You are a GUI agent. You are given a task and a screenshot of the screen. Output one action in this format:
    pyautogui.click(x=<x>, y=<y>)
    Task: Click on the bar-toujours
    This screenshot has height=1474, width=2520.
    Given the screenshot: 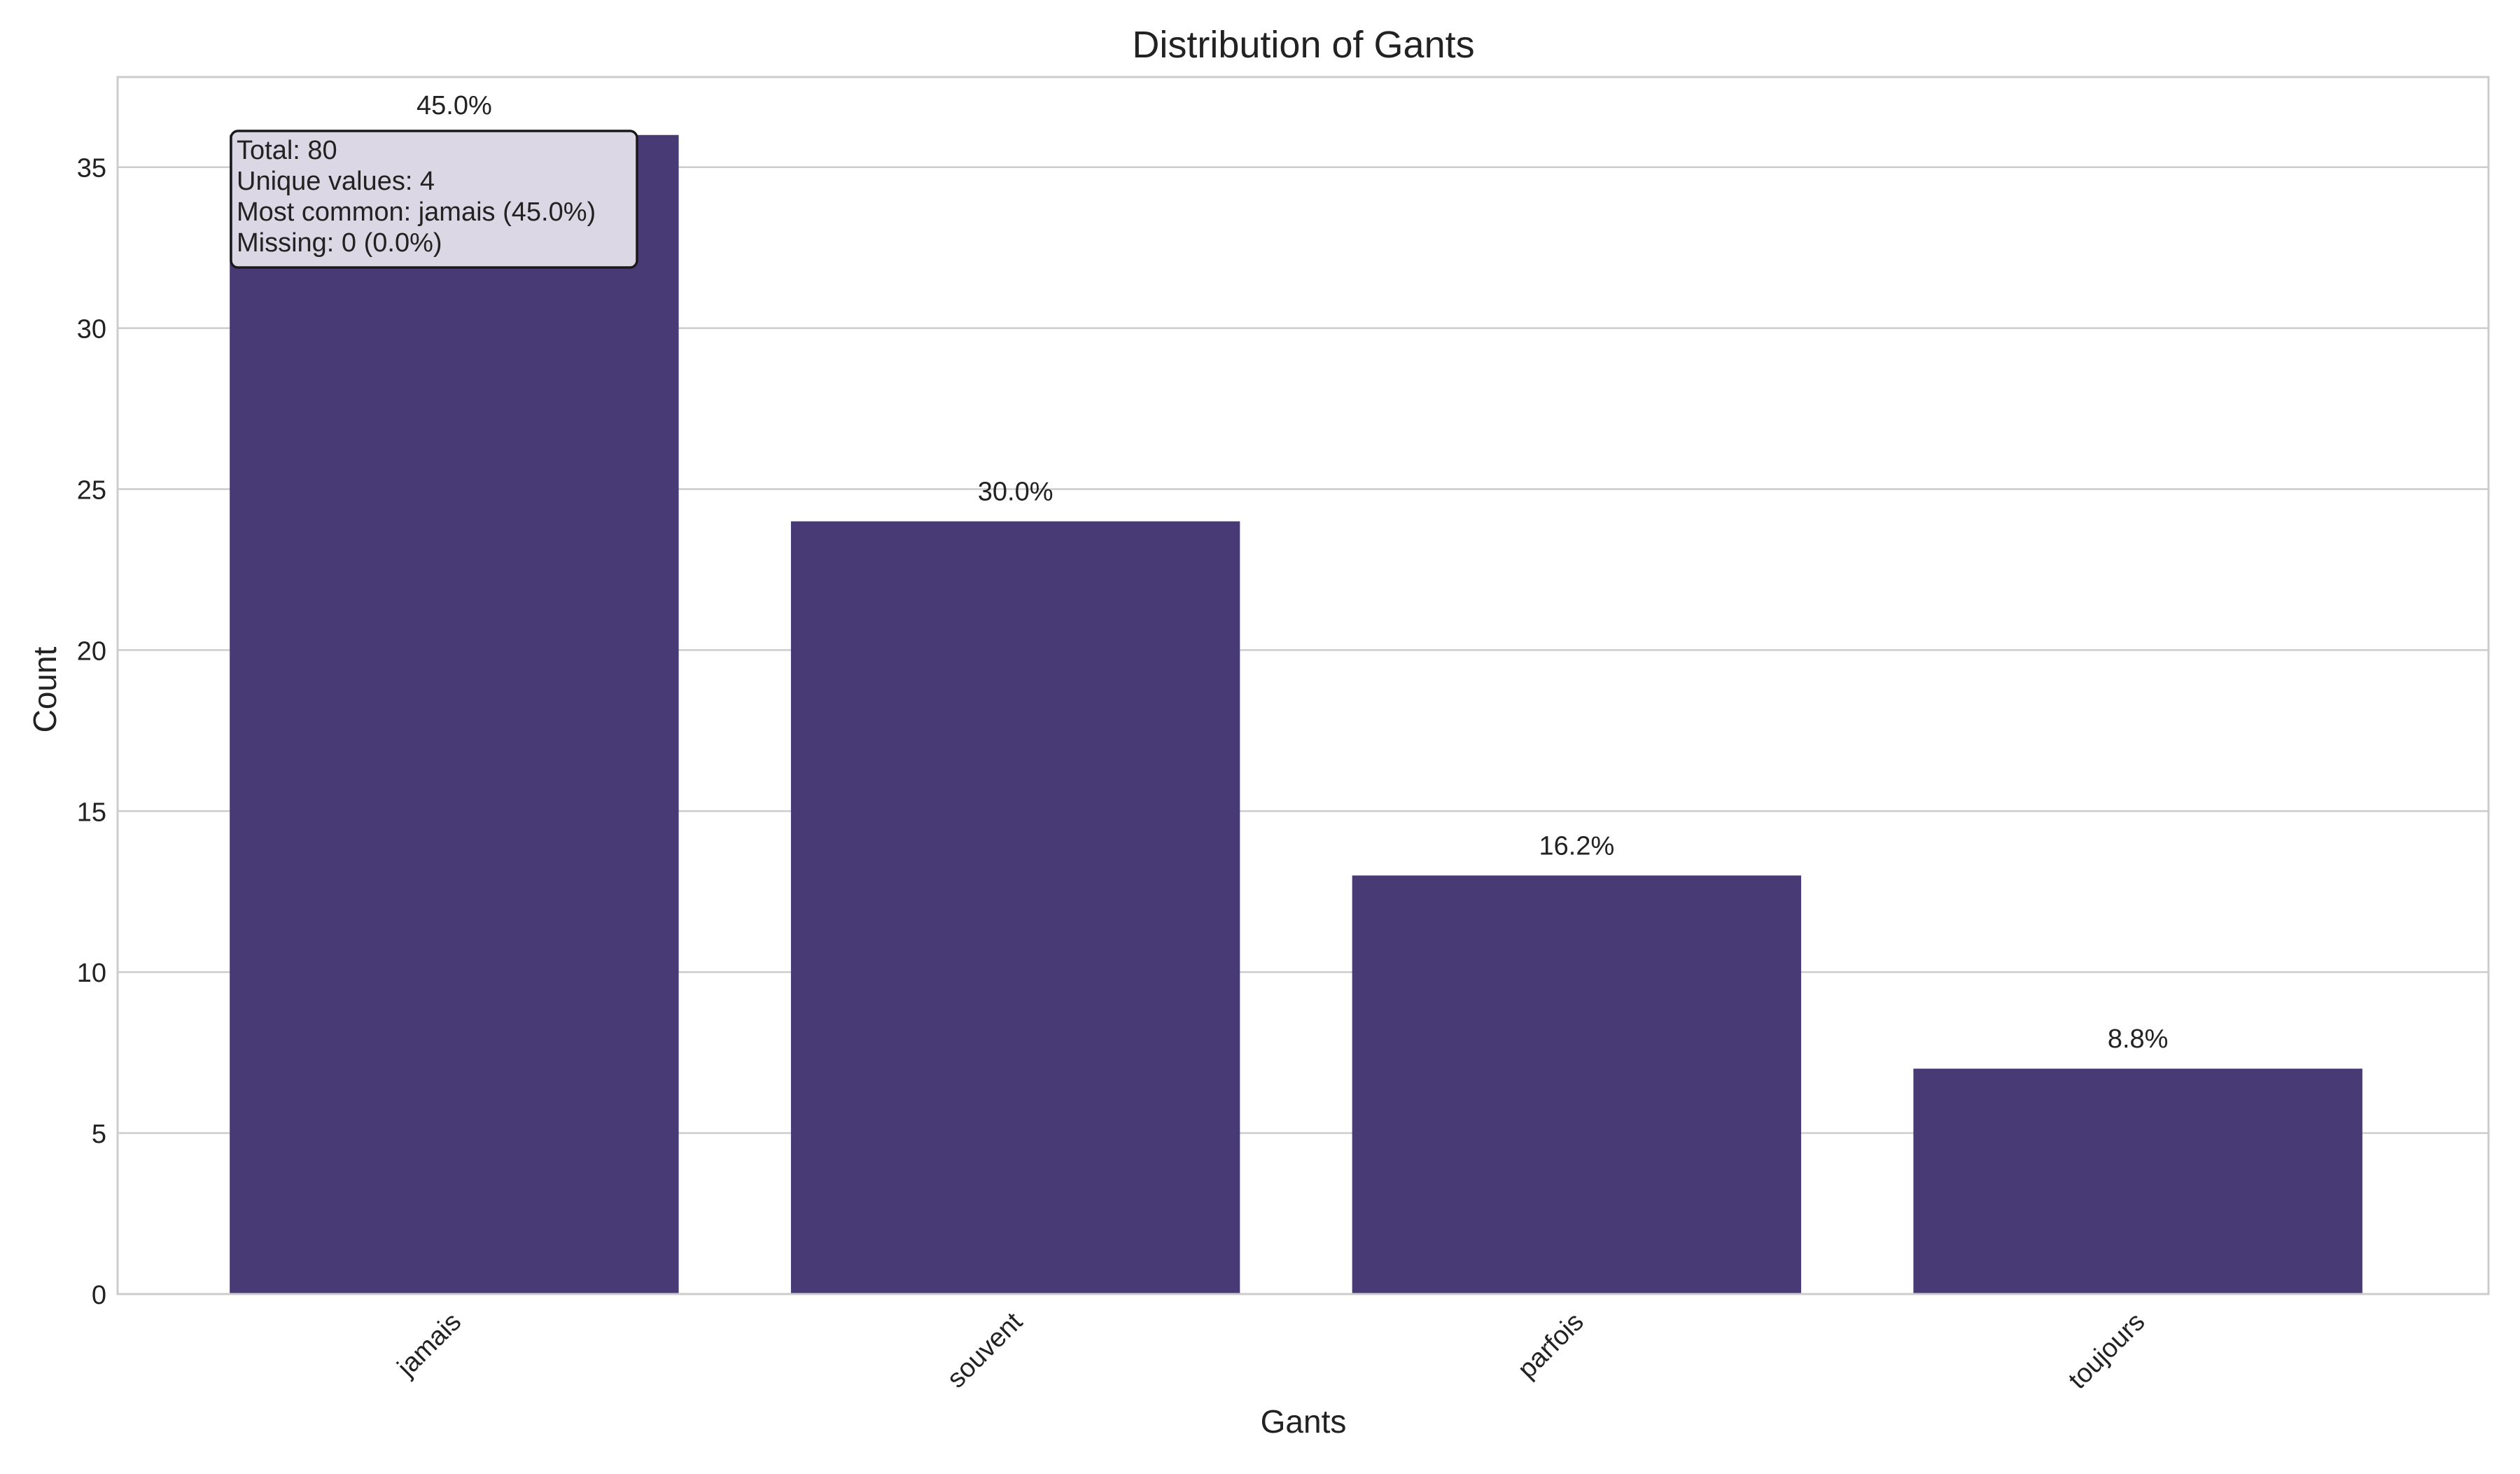 What is the action you would take?
    pyautogui.click(x=2137, y=1181)
    